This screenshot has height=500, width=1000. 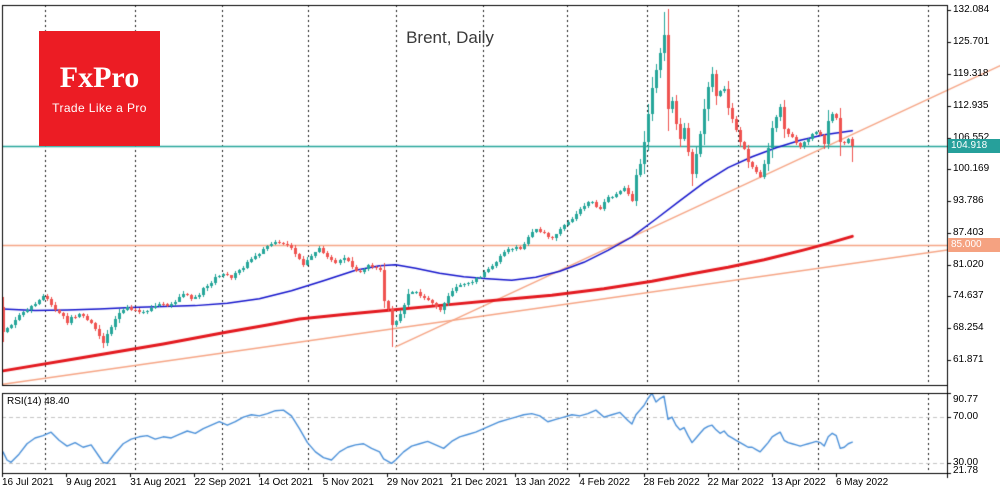 I want to click on date-tick-label: 4 Feb 2022, so click(x=604, y=482).